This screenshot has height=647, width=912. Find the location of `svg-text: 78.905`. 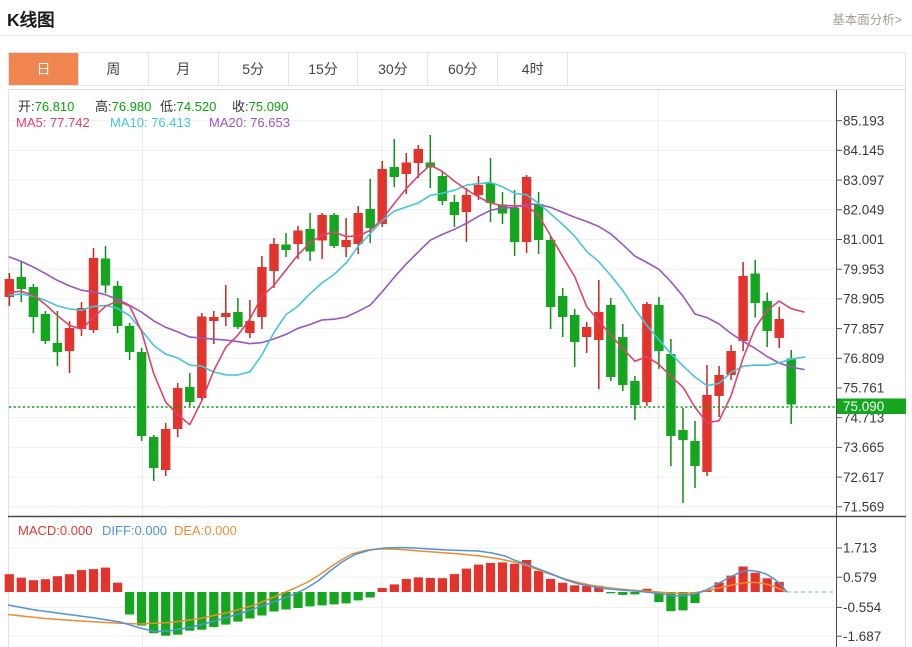

svg-text: 78.905 is located at coordinates (863, 299).